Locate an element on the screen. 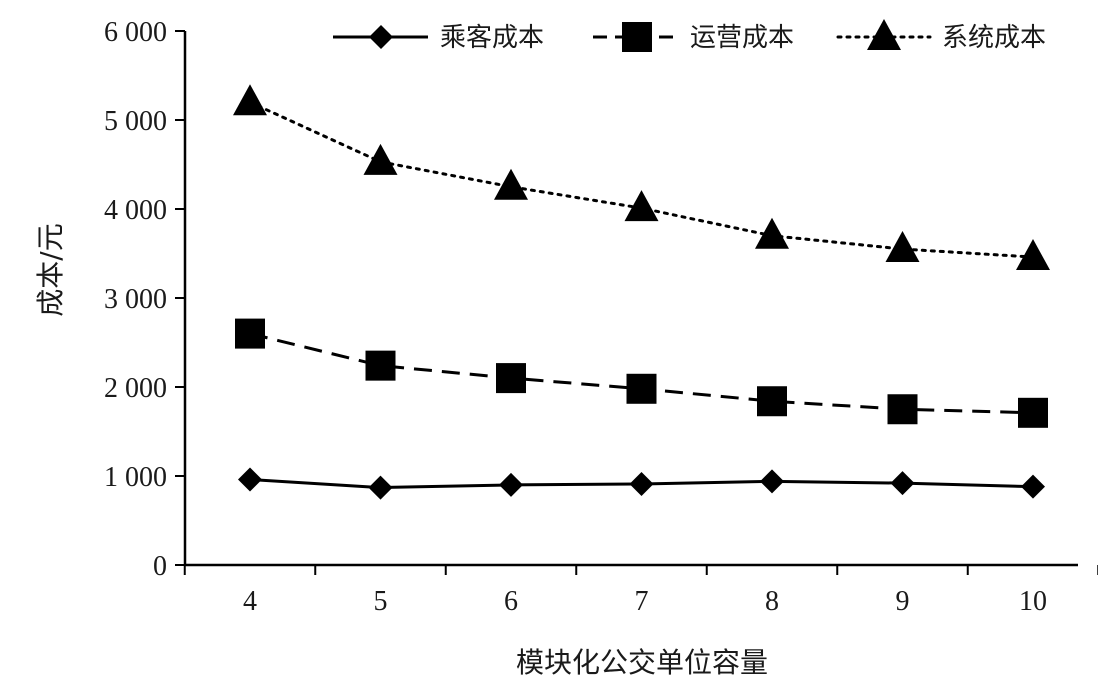 The width and height of the screenshot is (1098, 690). x-tick-label: 5 is located at coordinates (381, 601).